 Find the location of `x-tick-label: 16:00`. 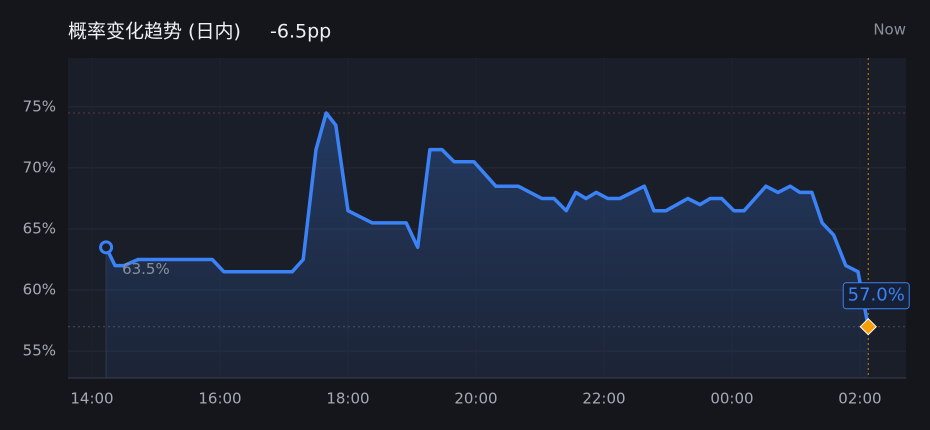

x-tick-label: 16:00 is located at coordinates (219, 399).